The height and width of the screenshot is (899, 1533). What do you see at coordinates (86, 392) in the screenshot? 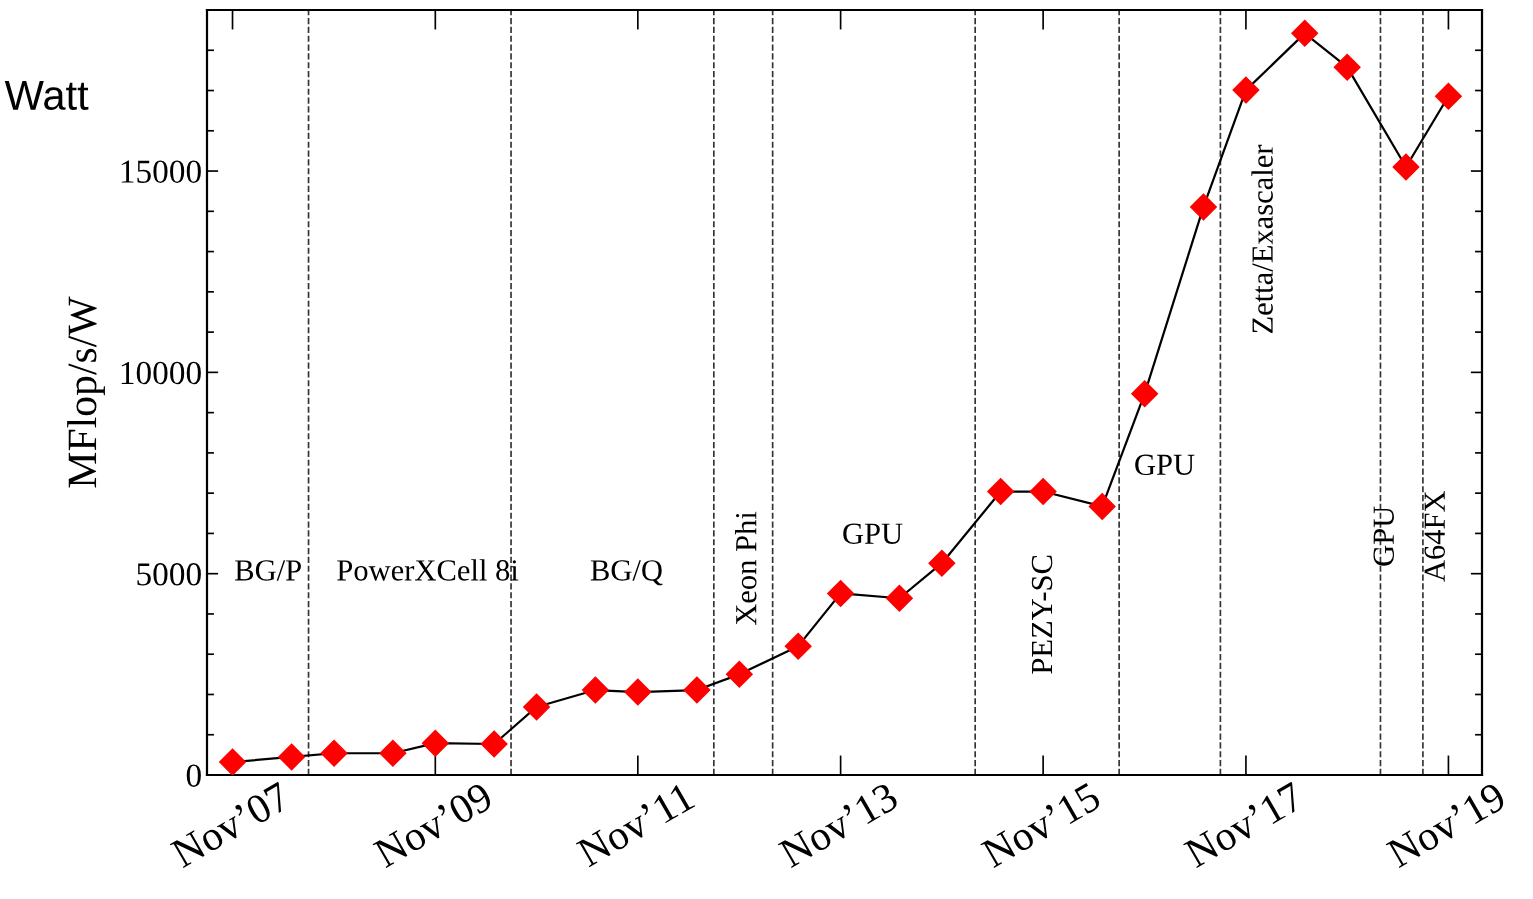
I see `y-axis-title: MFlop/s/W` at bounding box center [86, 392].